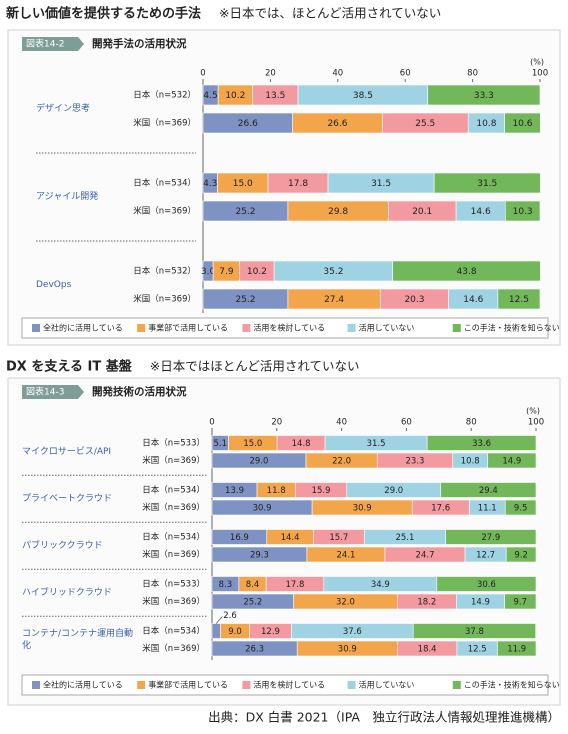 The width and height of the screenshot is (568, 734). Describe the element at coordinates (477, 650) in the screenshot. I see `value-label: 12.5` at that location.